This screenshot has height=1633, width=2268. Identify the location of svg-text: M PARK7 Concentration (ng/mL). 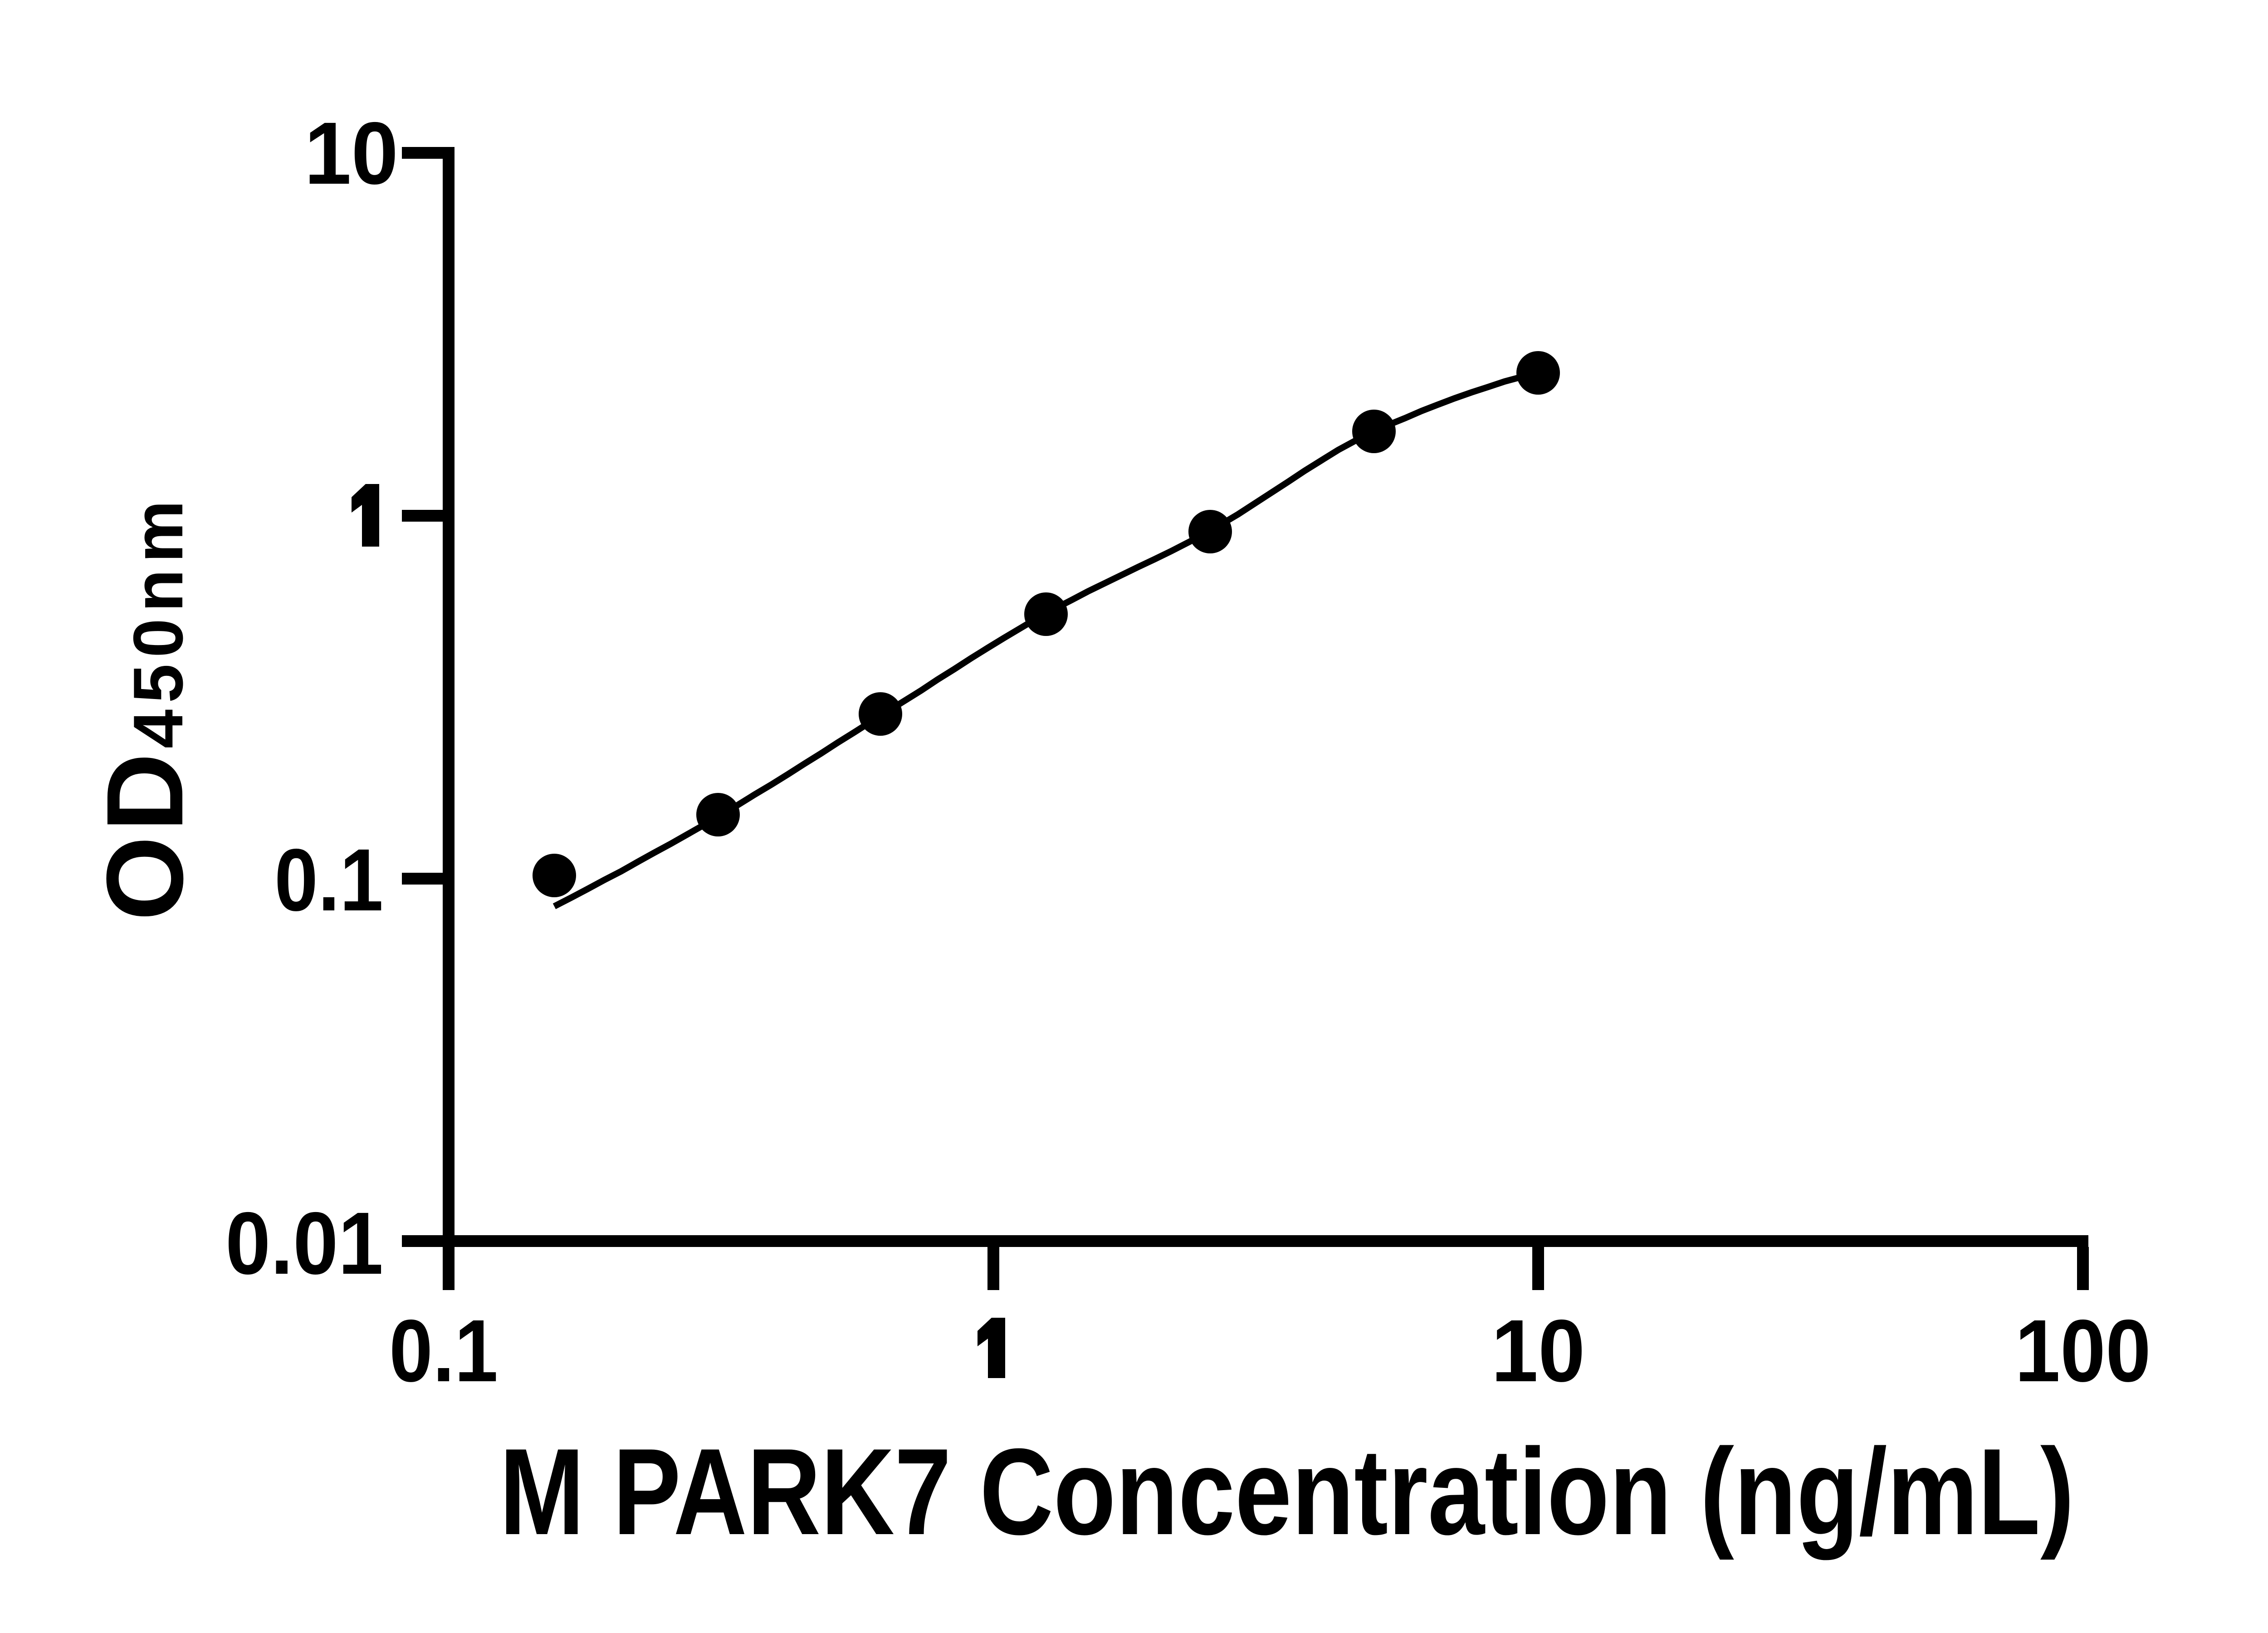
(1287, 1492).